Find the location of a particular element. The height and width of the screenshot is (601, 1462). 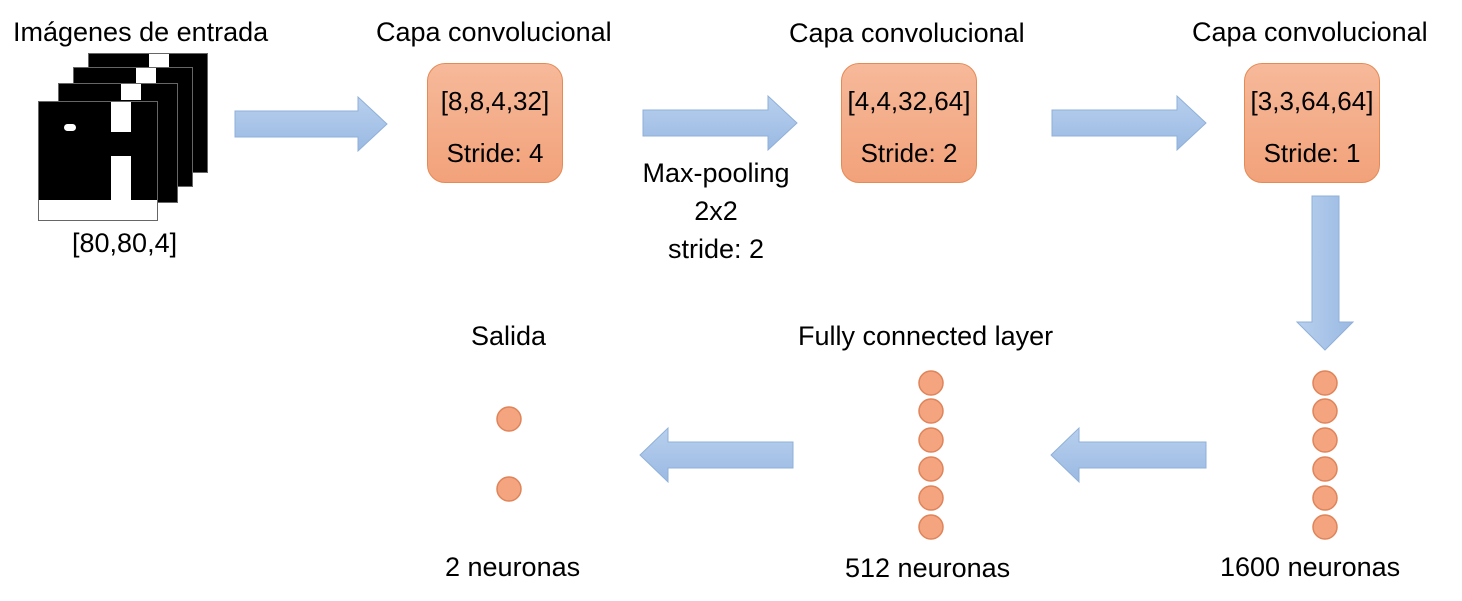

arrow-flat-to-fc is located at coordinates (1128, 455).